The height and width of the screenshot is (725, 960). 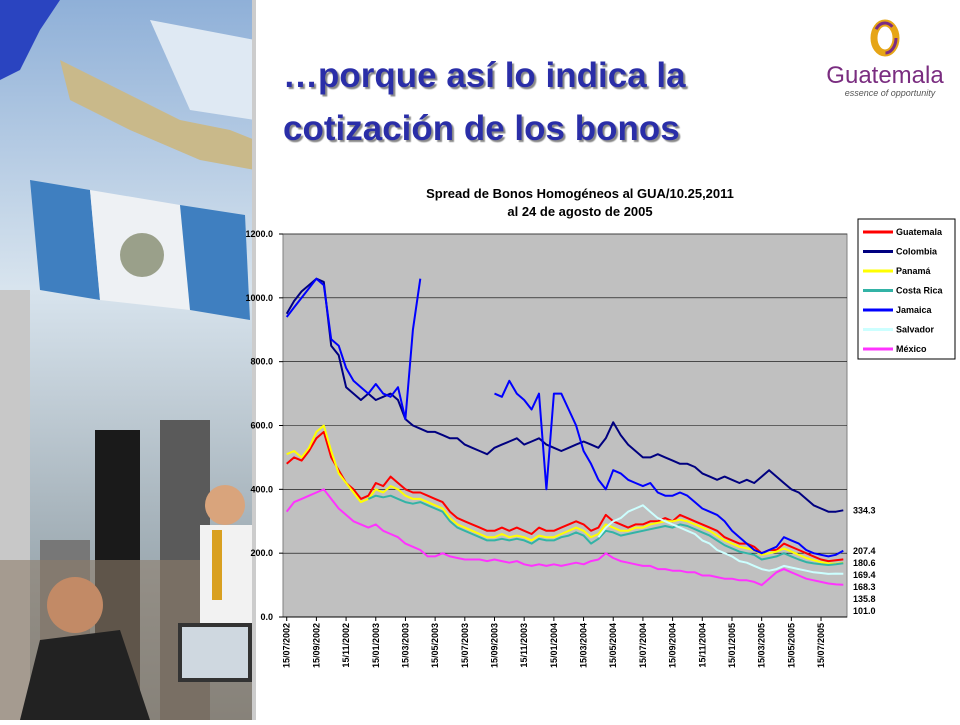 I want to click on x-tick-label: 15/07/2005, so click(x=821, y=645).